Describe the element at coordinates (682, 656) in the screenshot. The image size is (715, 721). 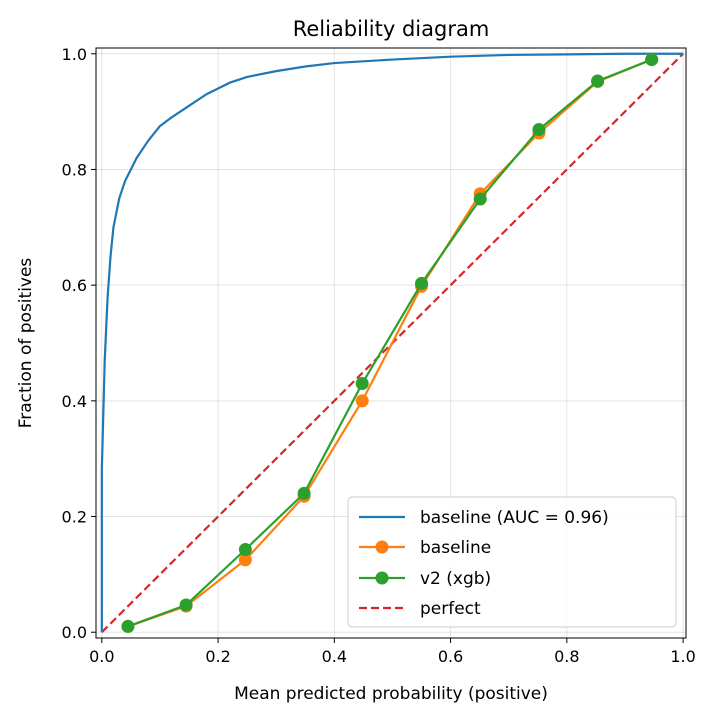
I see `x-tick-label: 1.0` at that location.